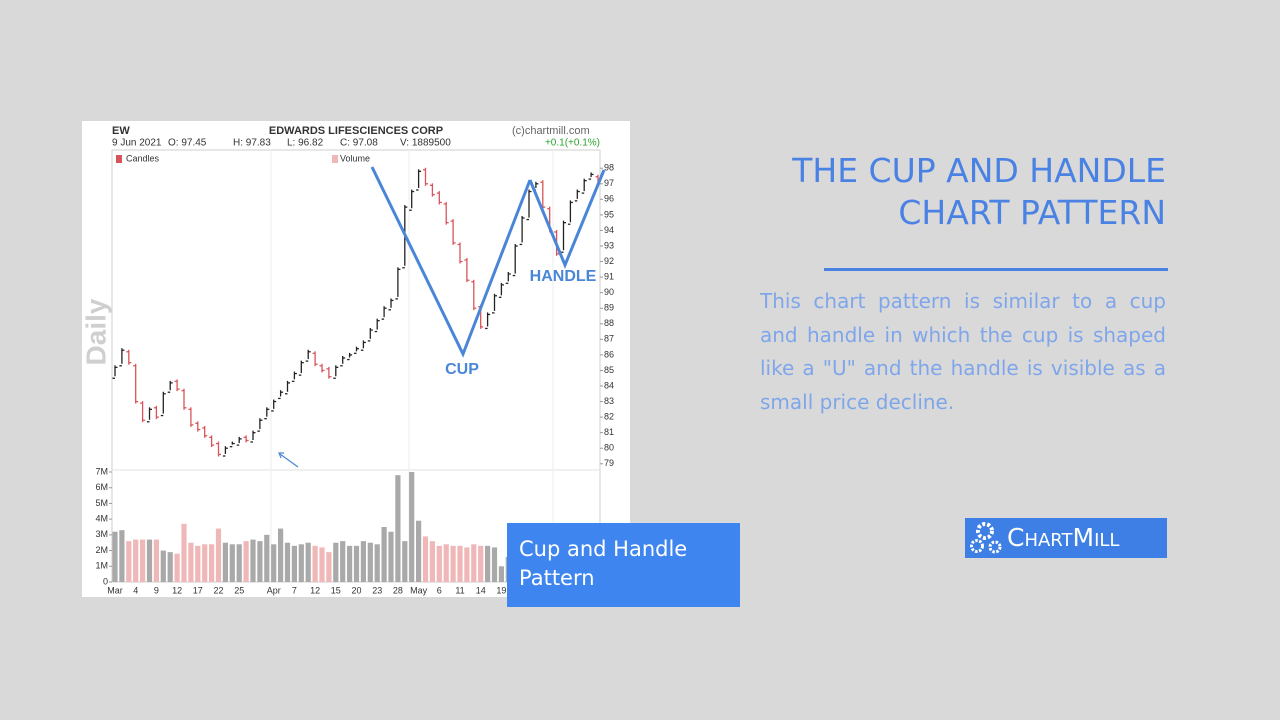  Describe the element at coordinates (274, 590) in the screenshot. I see `x-tick-label: Apr` at that location.